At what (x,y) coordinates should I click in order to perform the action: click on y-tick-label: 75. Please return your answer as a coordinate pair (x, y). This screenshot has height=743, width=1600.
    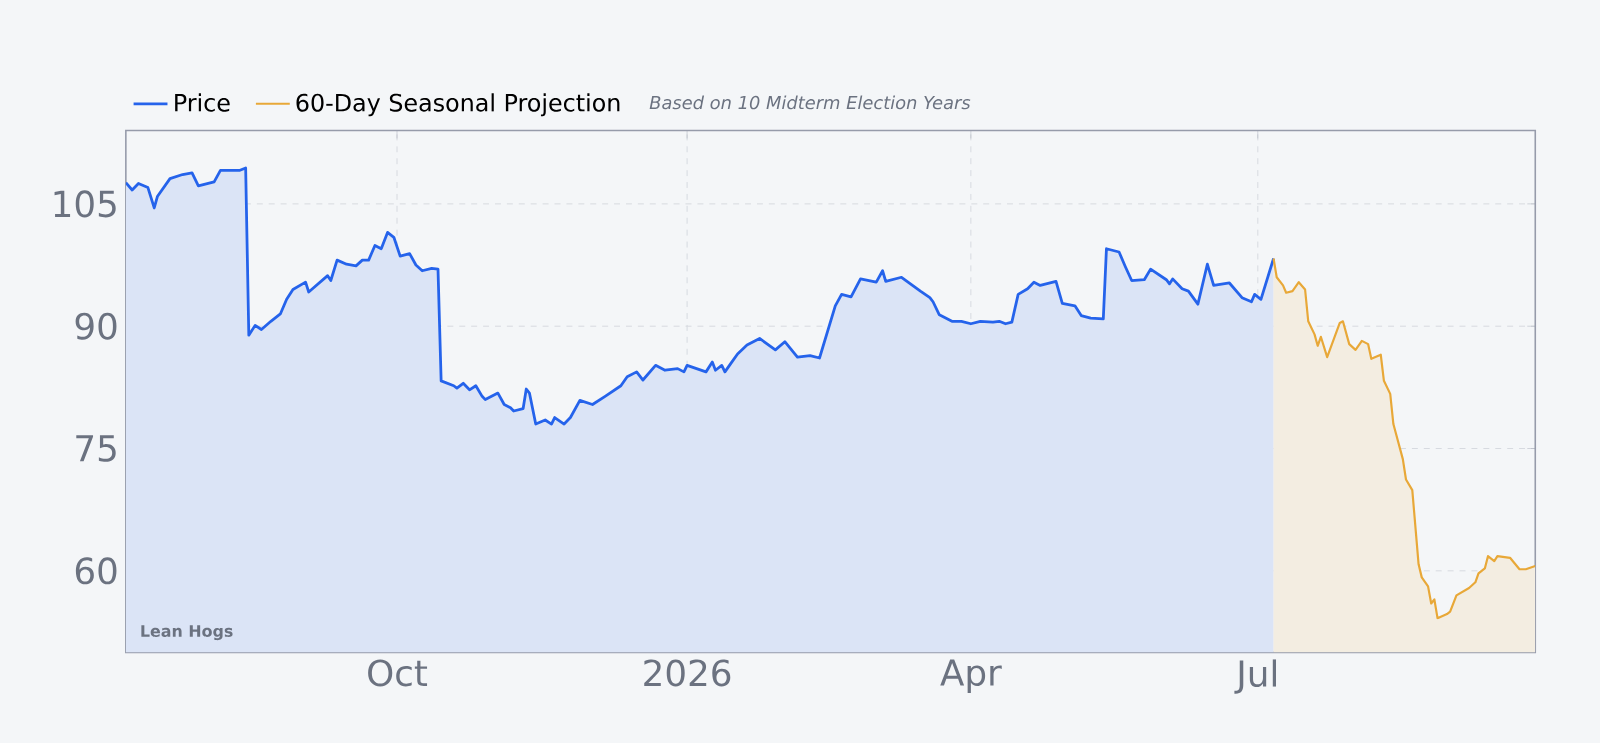
    Looking at the image, I should click on (96, 448).